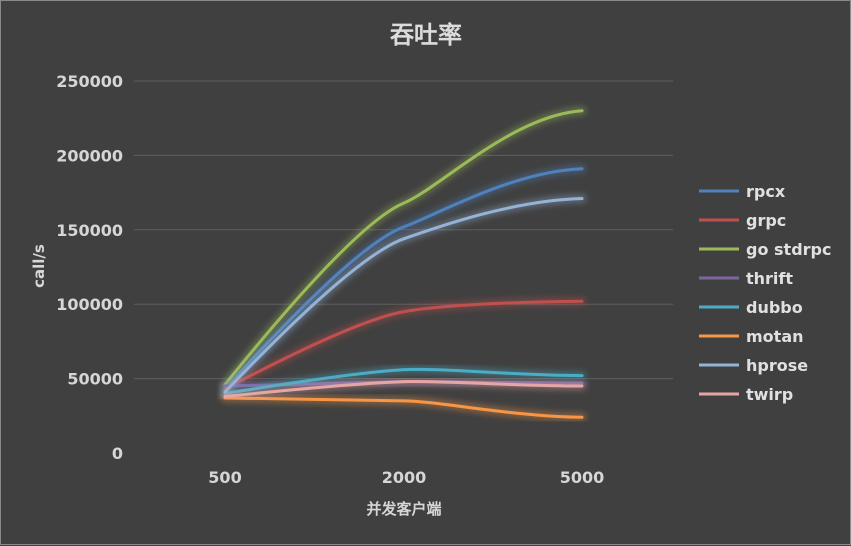  I want to click on legend-label-rpcx: rpcx, so click(766, 191).